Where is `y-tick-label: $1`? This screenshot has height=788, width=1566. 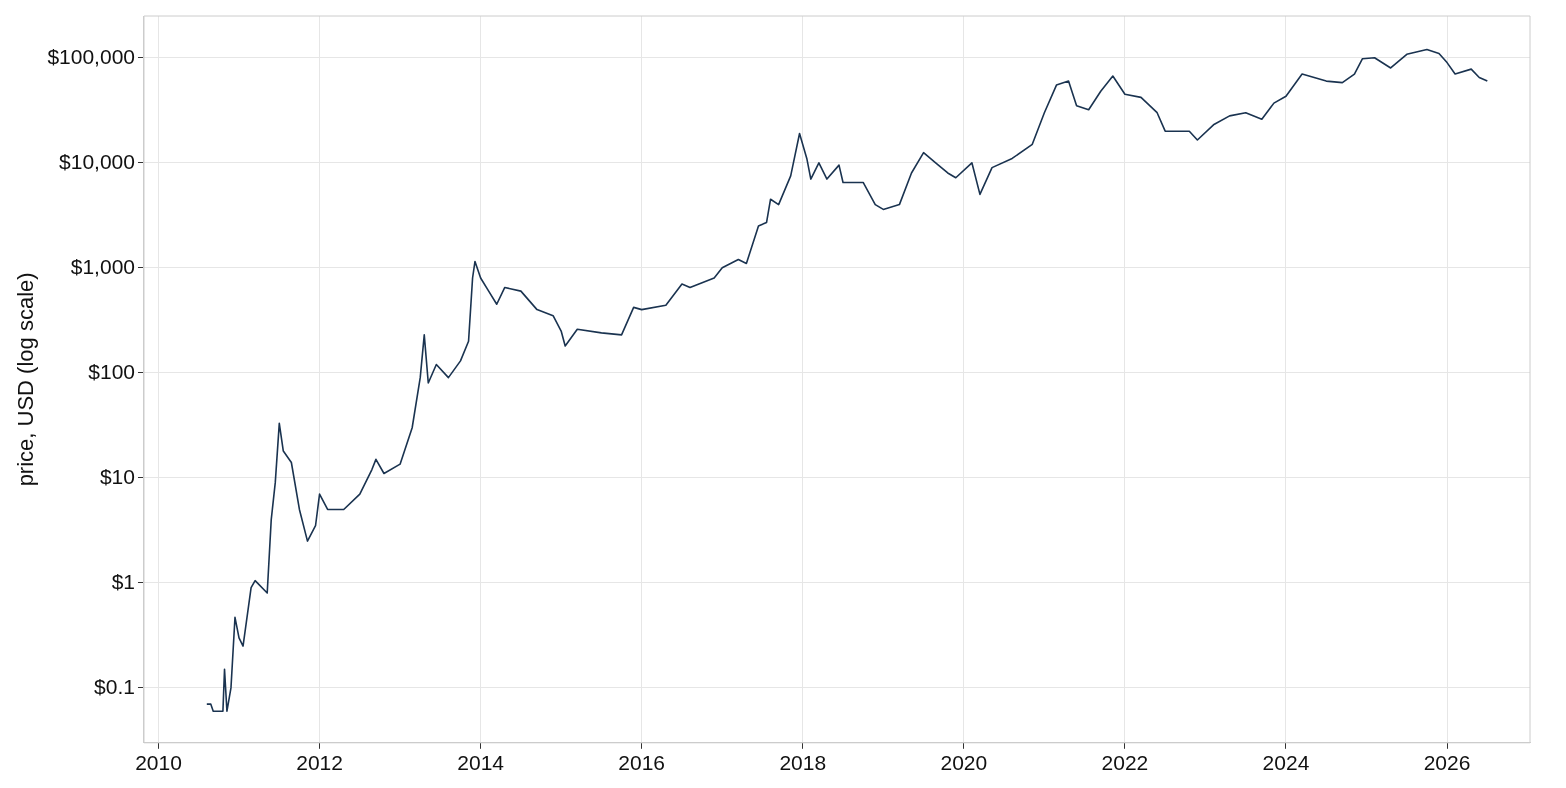 y-tick-label: $1 is located at coordinates (123, 581).